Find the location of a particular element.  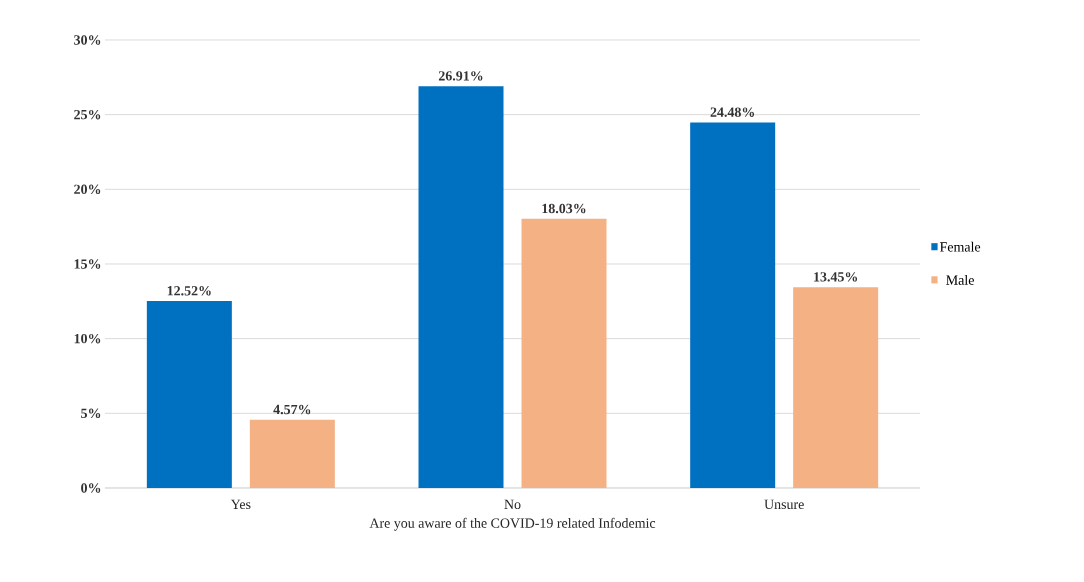

legend-label: Female is located at coordinates (960, 246).